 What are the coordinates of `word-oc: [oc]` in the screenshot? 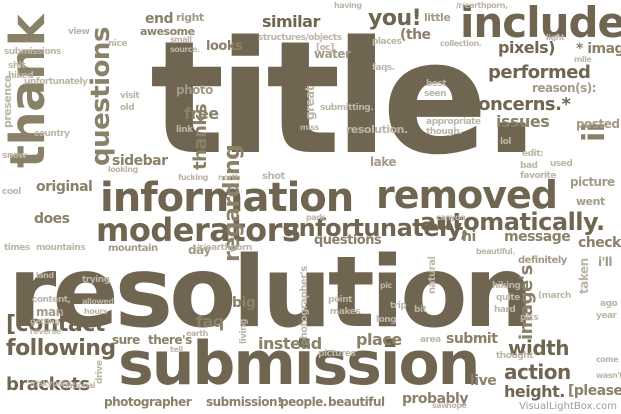 It's located at (325, 48).